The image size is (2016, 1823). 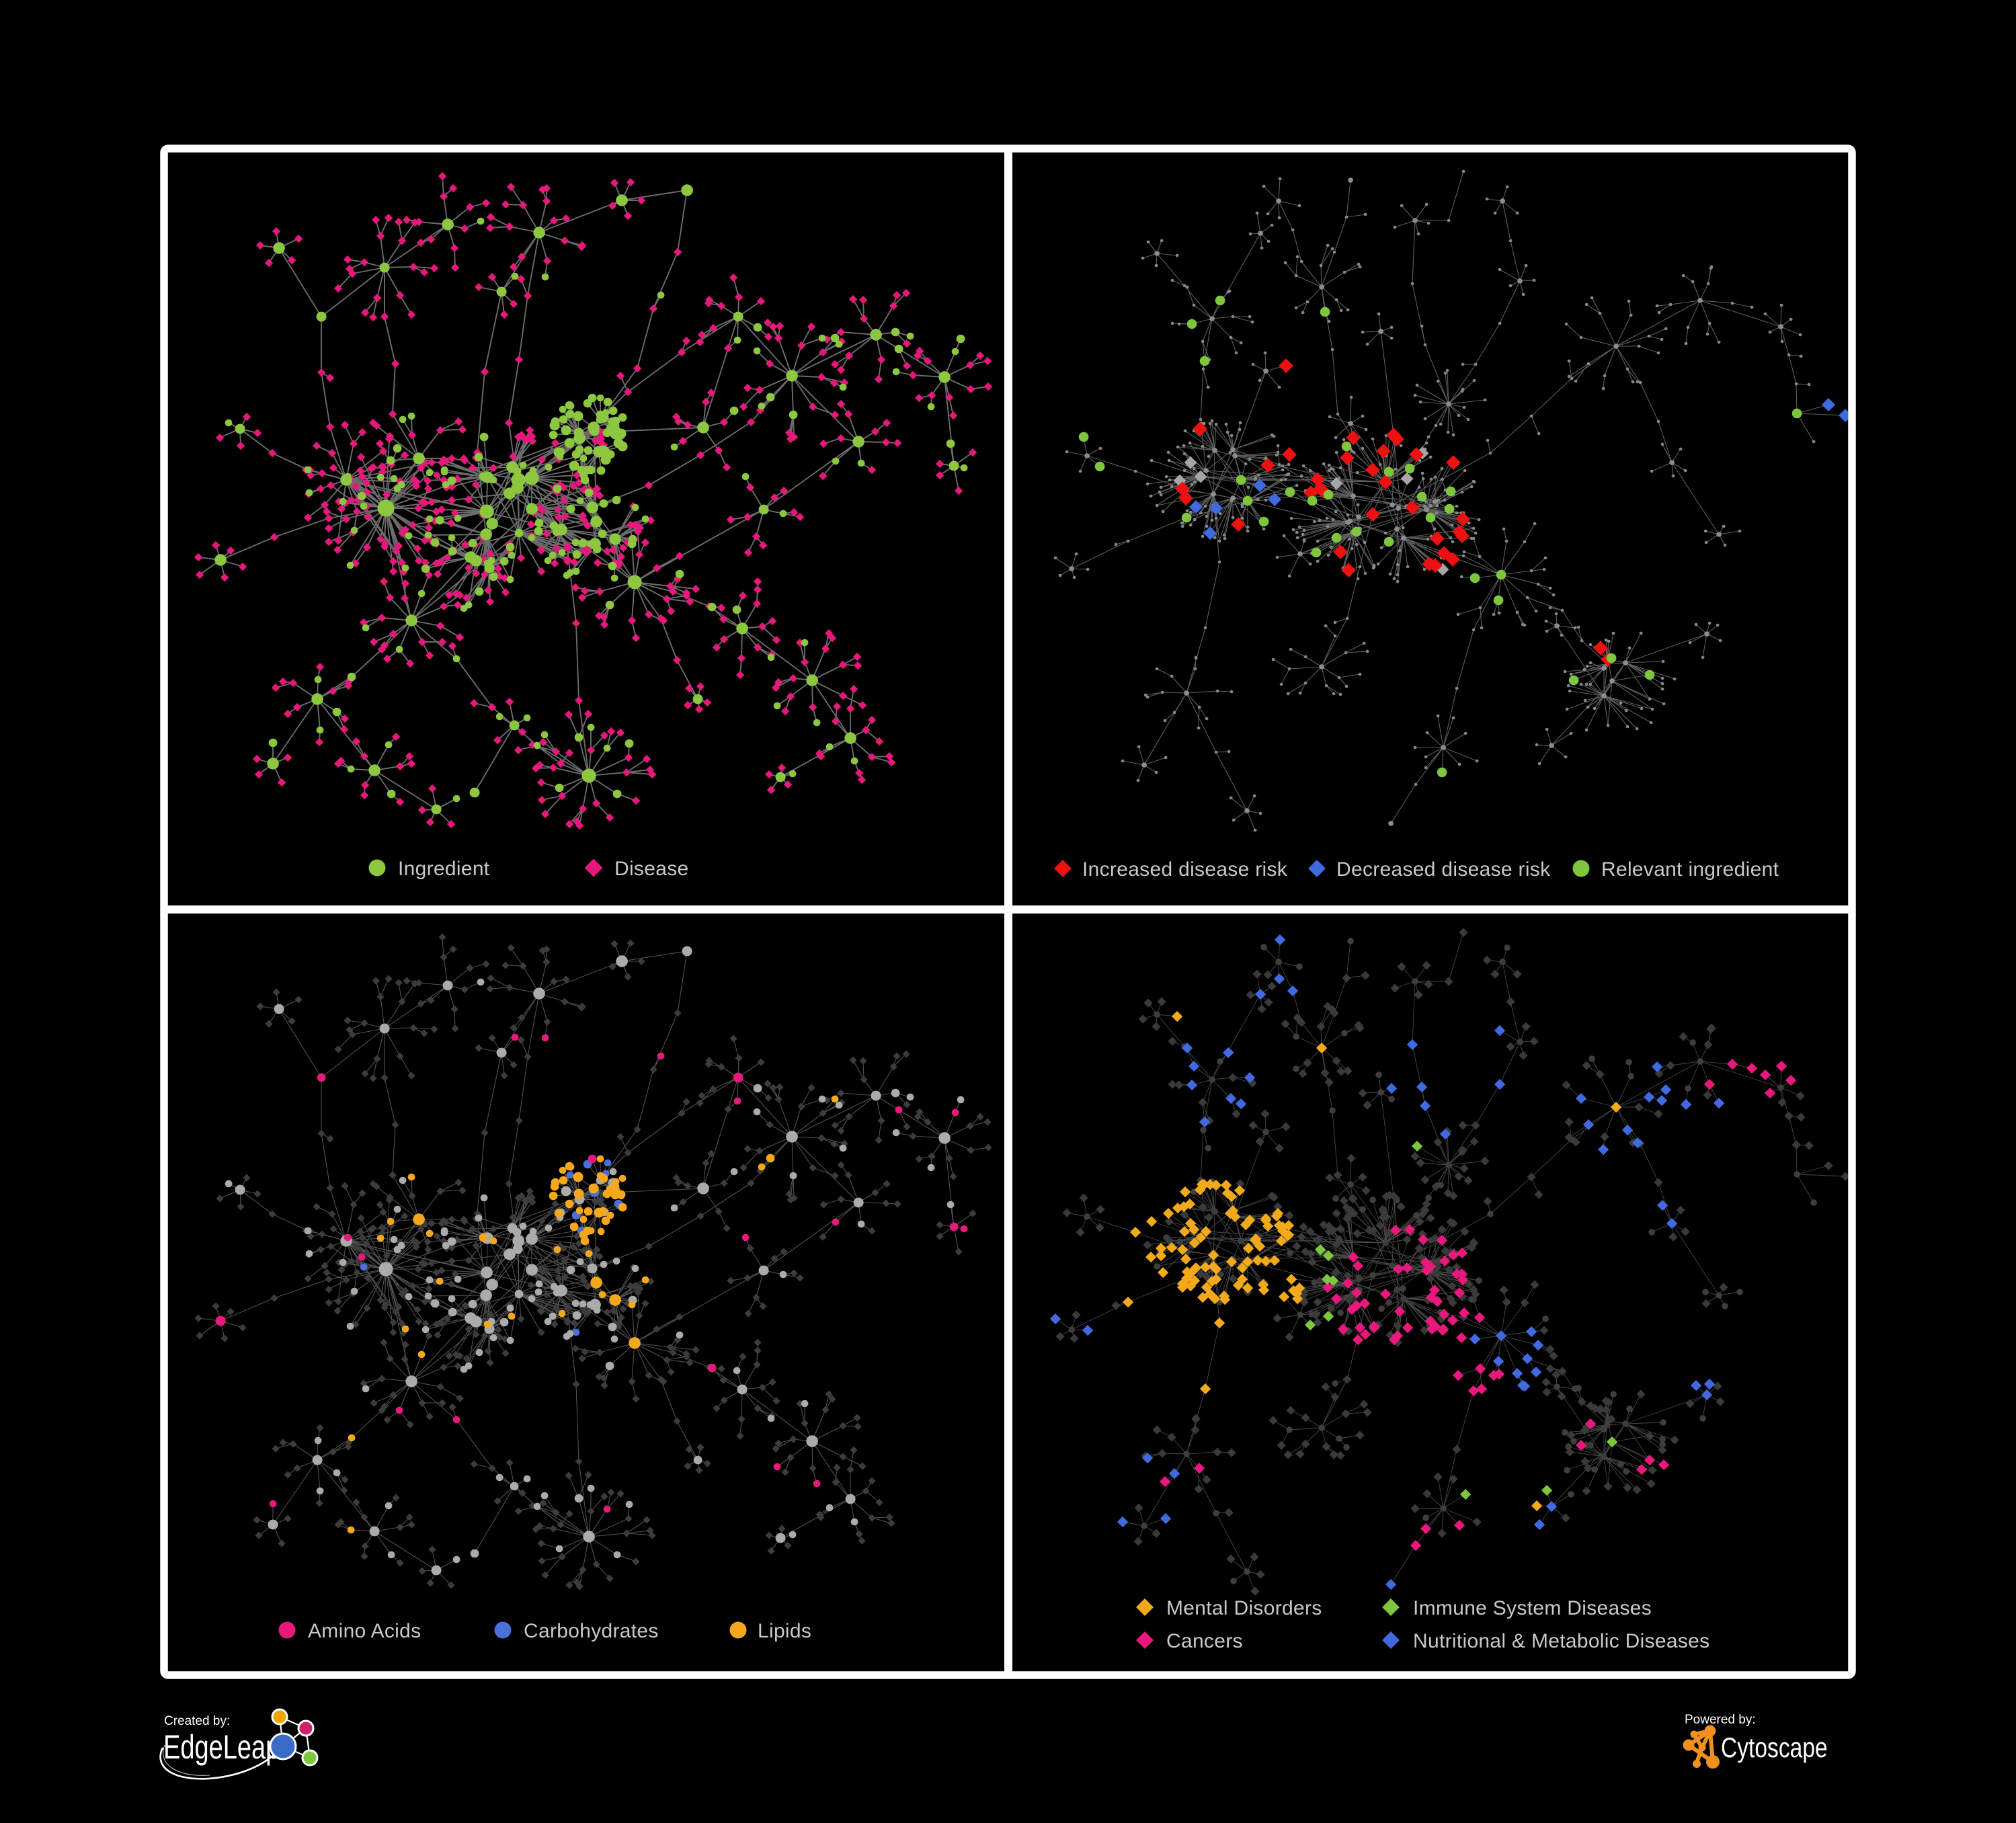 What do you see at coordinates (1244, 1608) in the screenshot?
I see `svg-text: Mental Disorders` at bounding box center [1244, 1608].